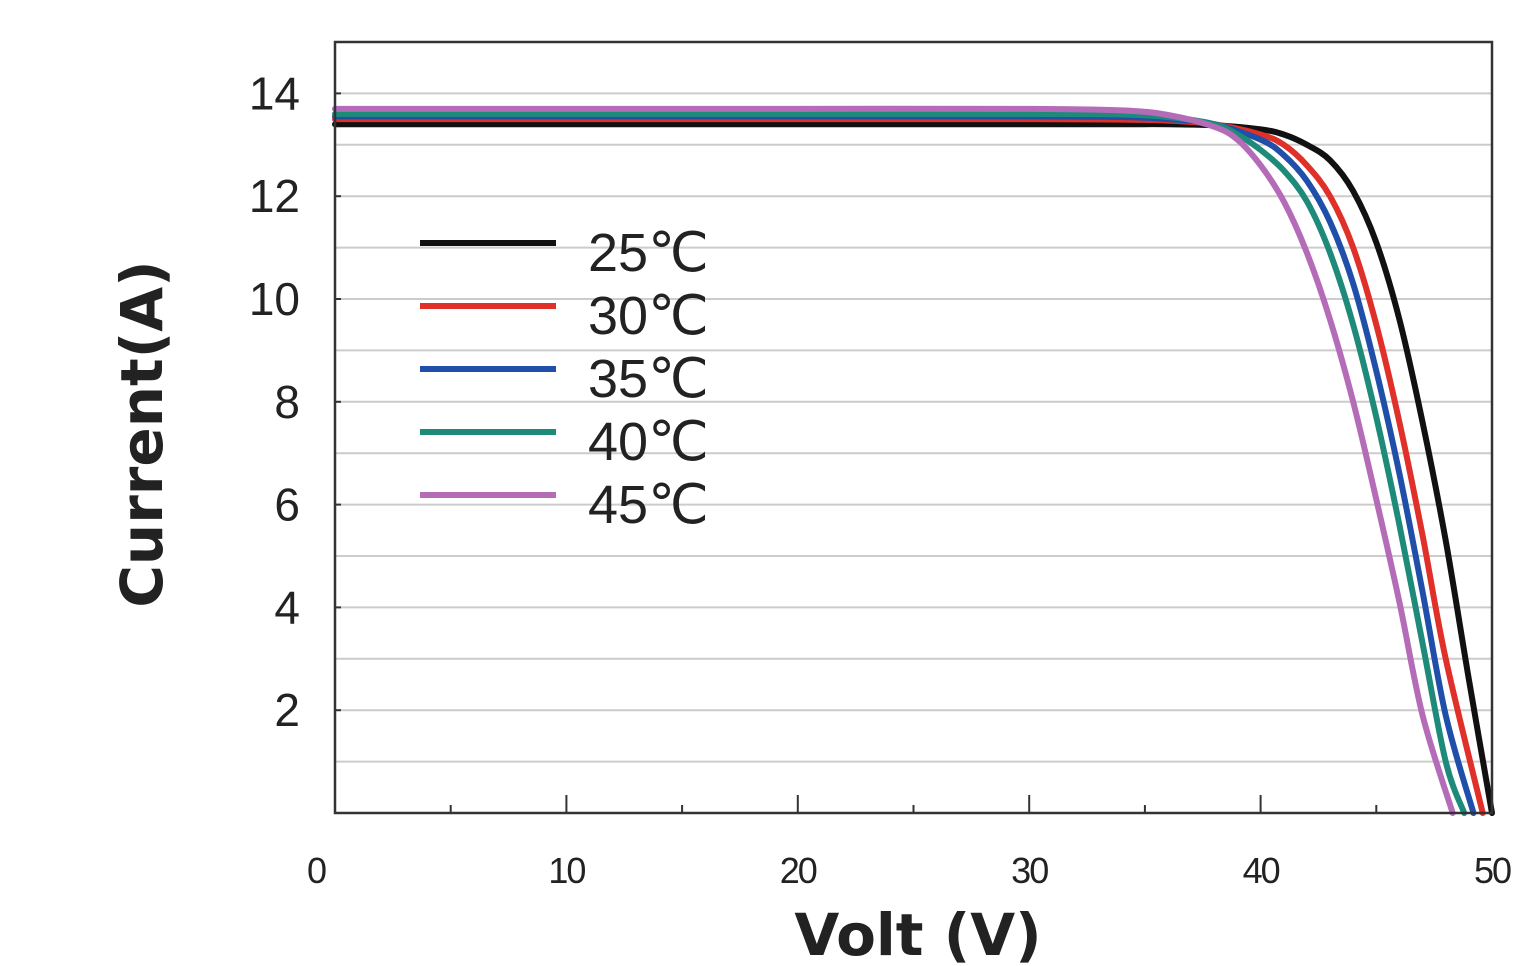  What do you see at coordinates (564, 379) in the screenshot?
I see `legend: 25℃30℃35℃40℃45℃` at bounding box center [564, 379].